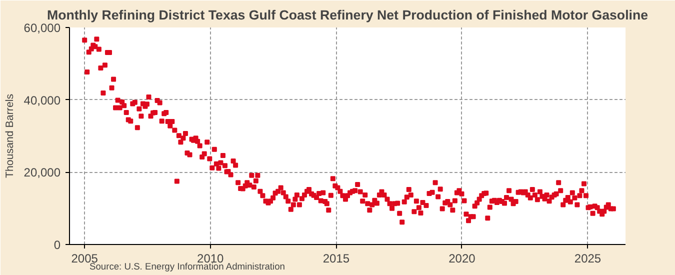 This screenshot has height=275, width=675. I want to click on x-tick-label: 2020, so click(462, 259).